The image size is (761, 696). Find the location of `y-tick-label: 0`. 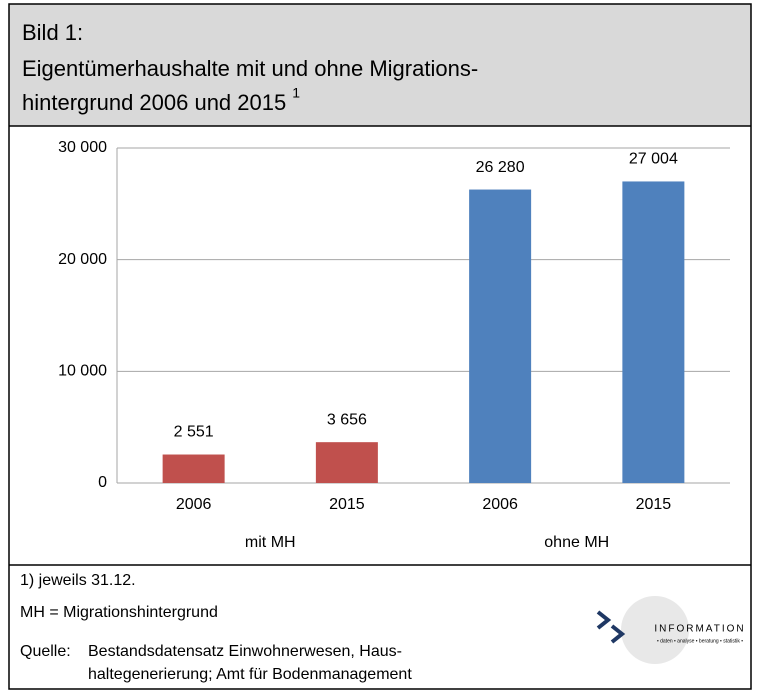

y-tick-label: 0 is located at coordinates (102, 482).